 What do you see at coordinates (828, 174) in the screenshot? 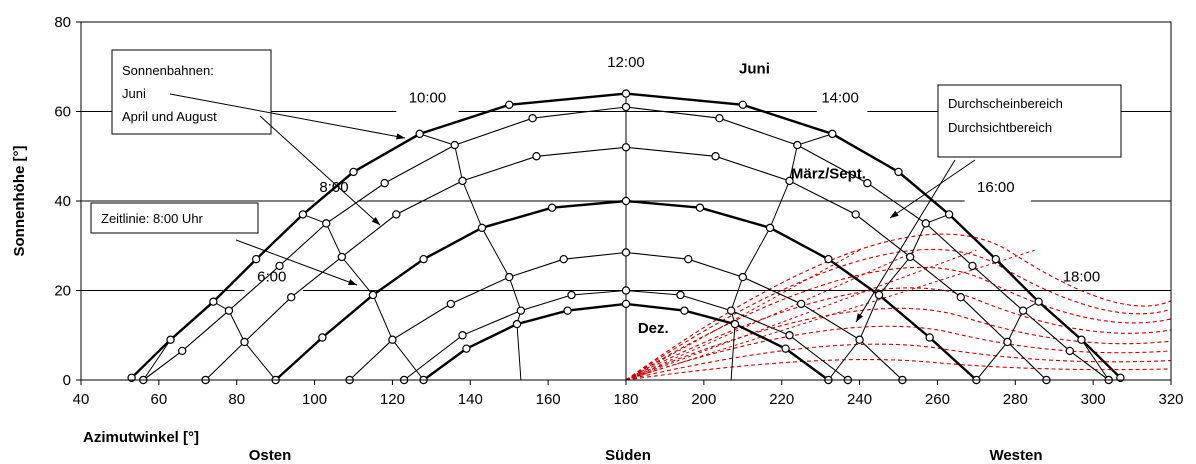
I see `series-label: März/Sept.` at bounding box center [828, 174].